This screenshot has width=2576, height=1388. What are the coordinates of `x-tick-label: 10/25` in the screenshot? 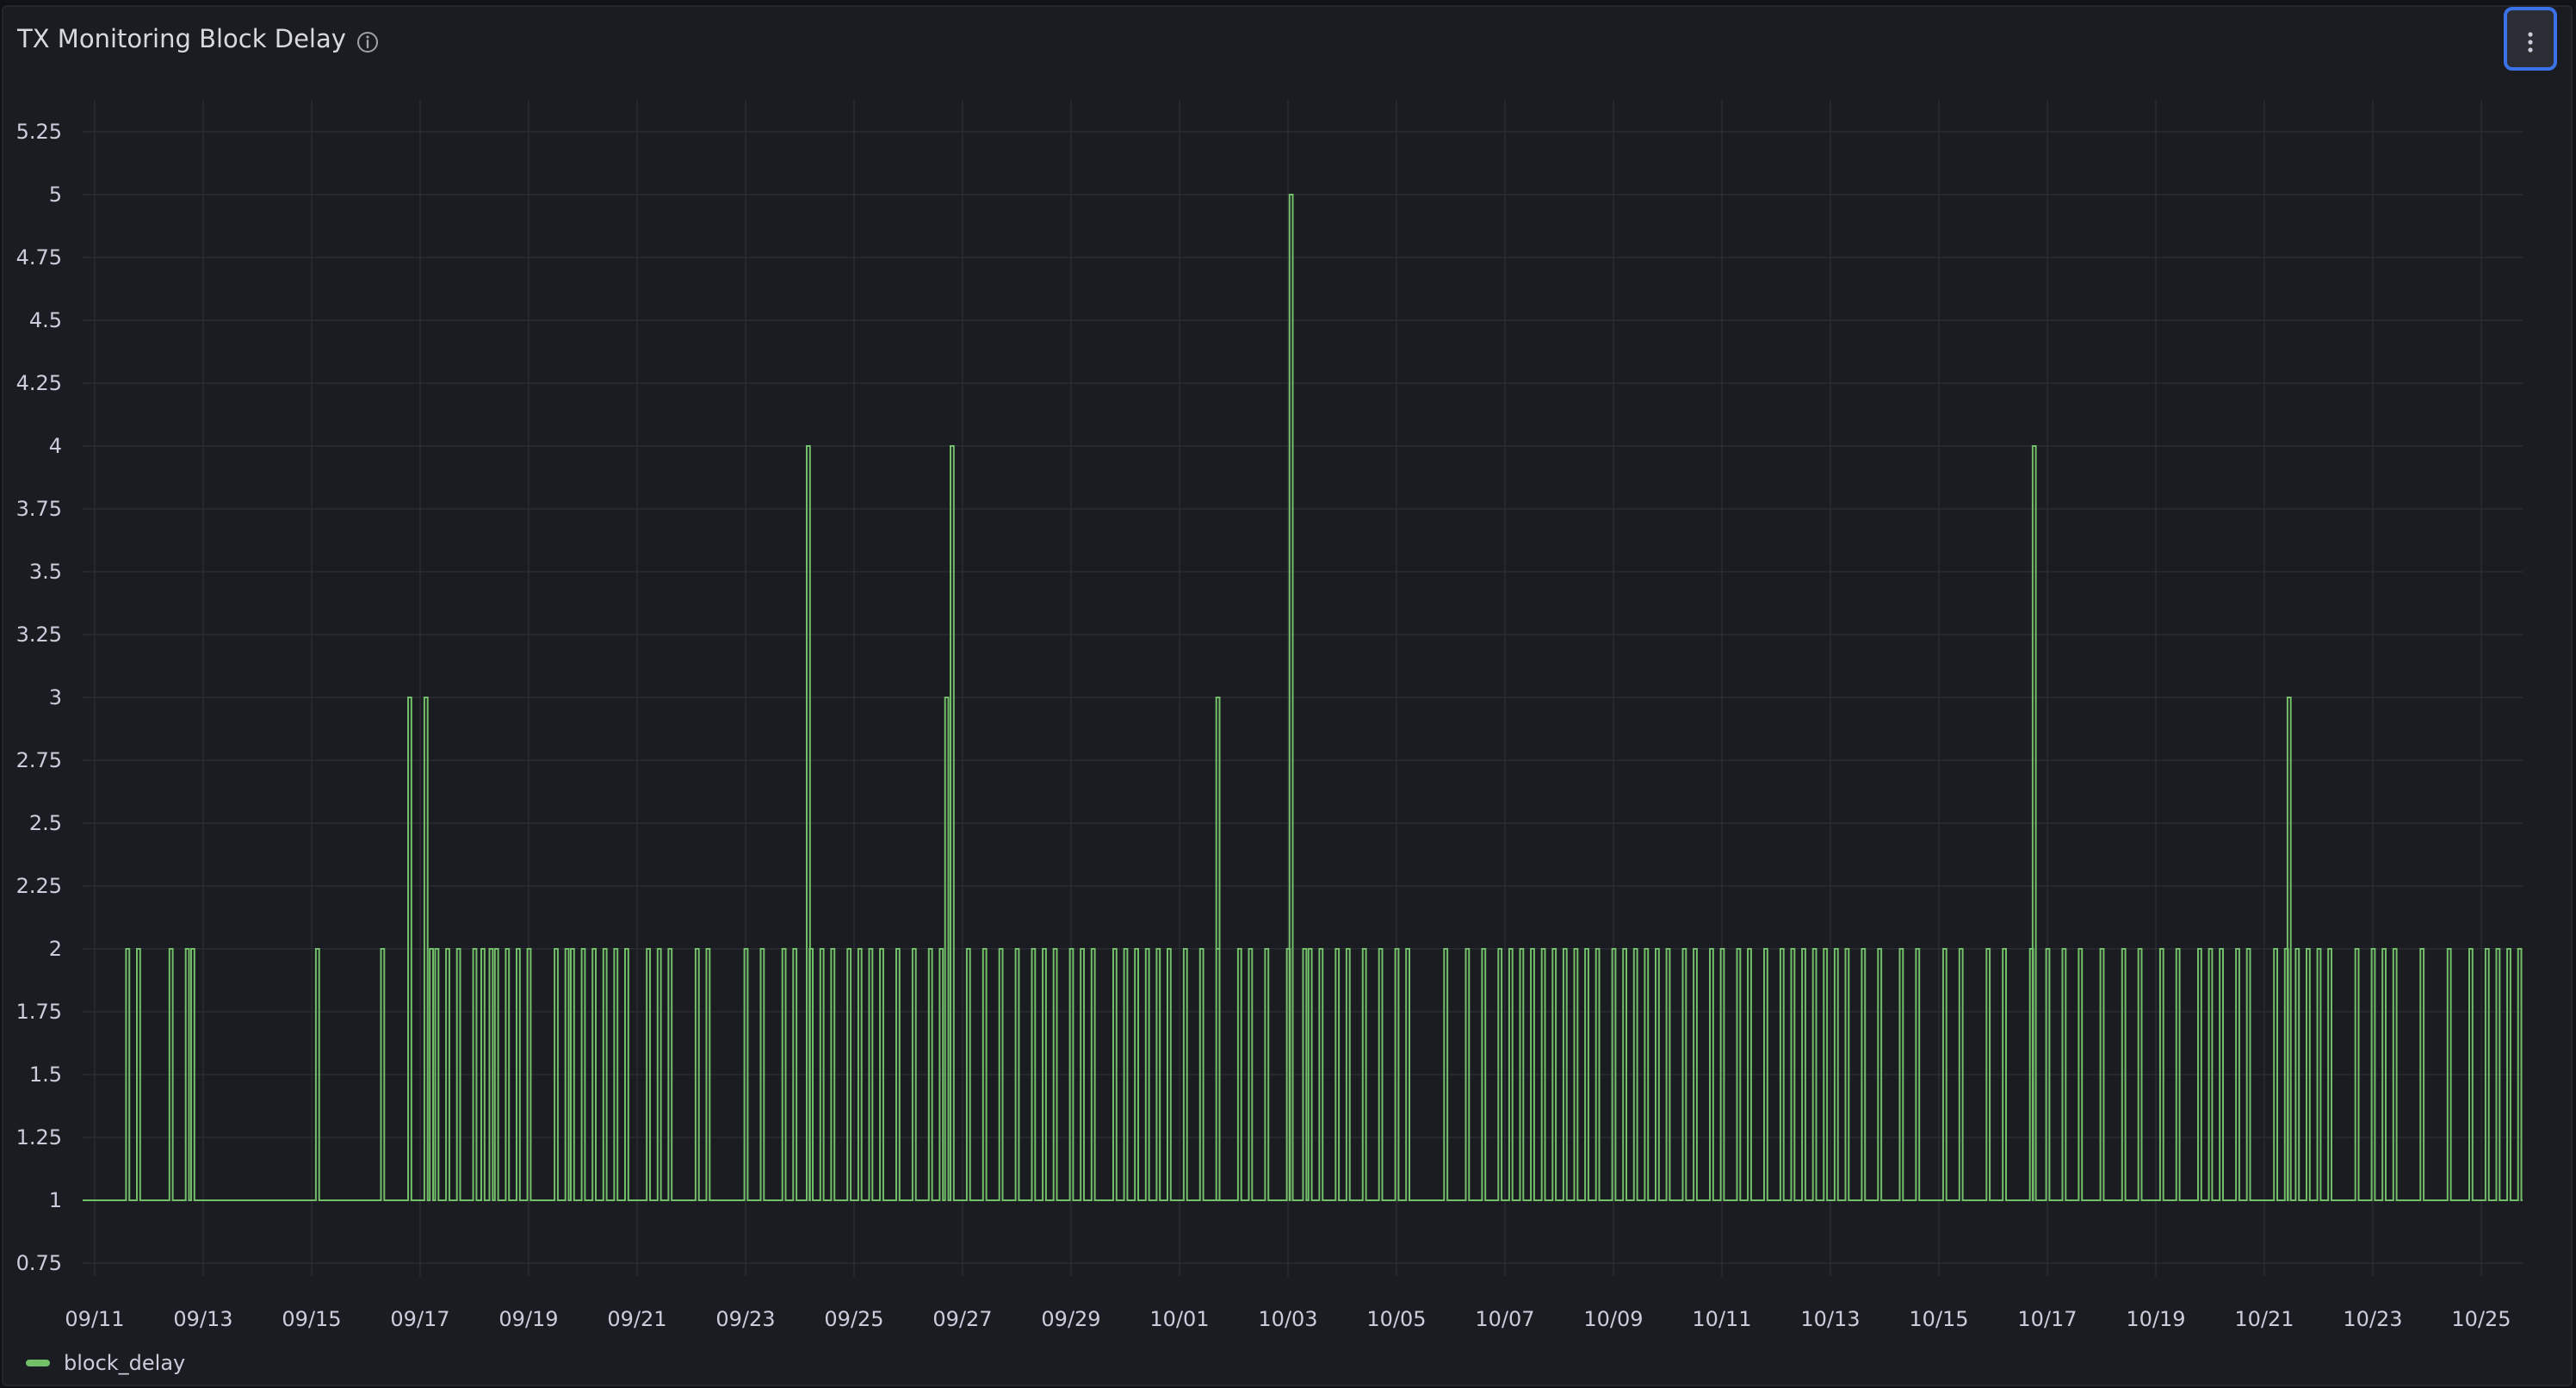 It's located at (2481, 1319).